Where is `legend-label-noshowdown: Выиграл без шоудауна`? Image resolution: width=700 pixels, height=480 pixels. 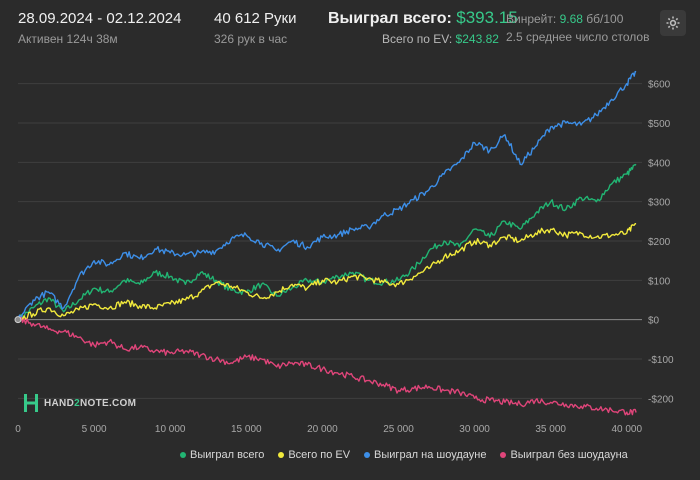 legend-label-noshowdown: Выиграл без шоудауна is located at coordinates (569, 455).